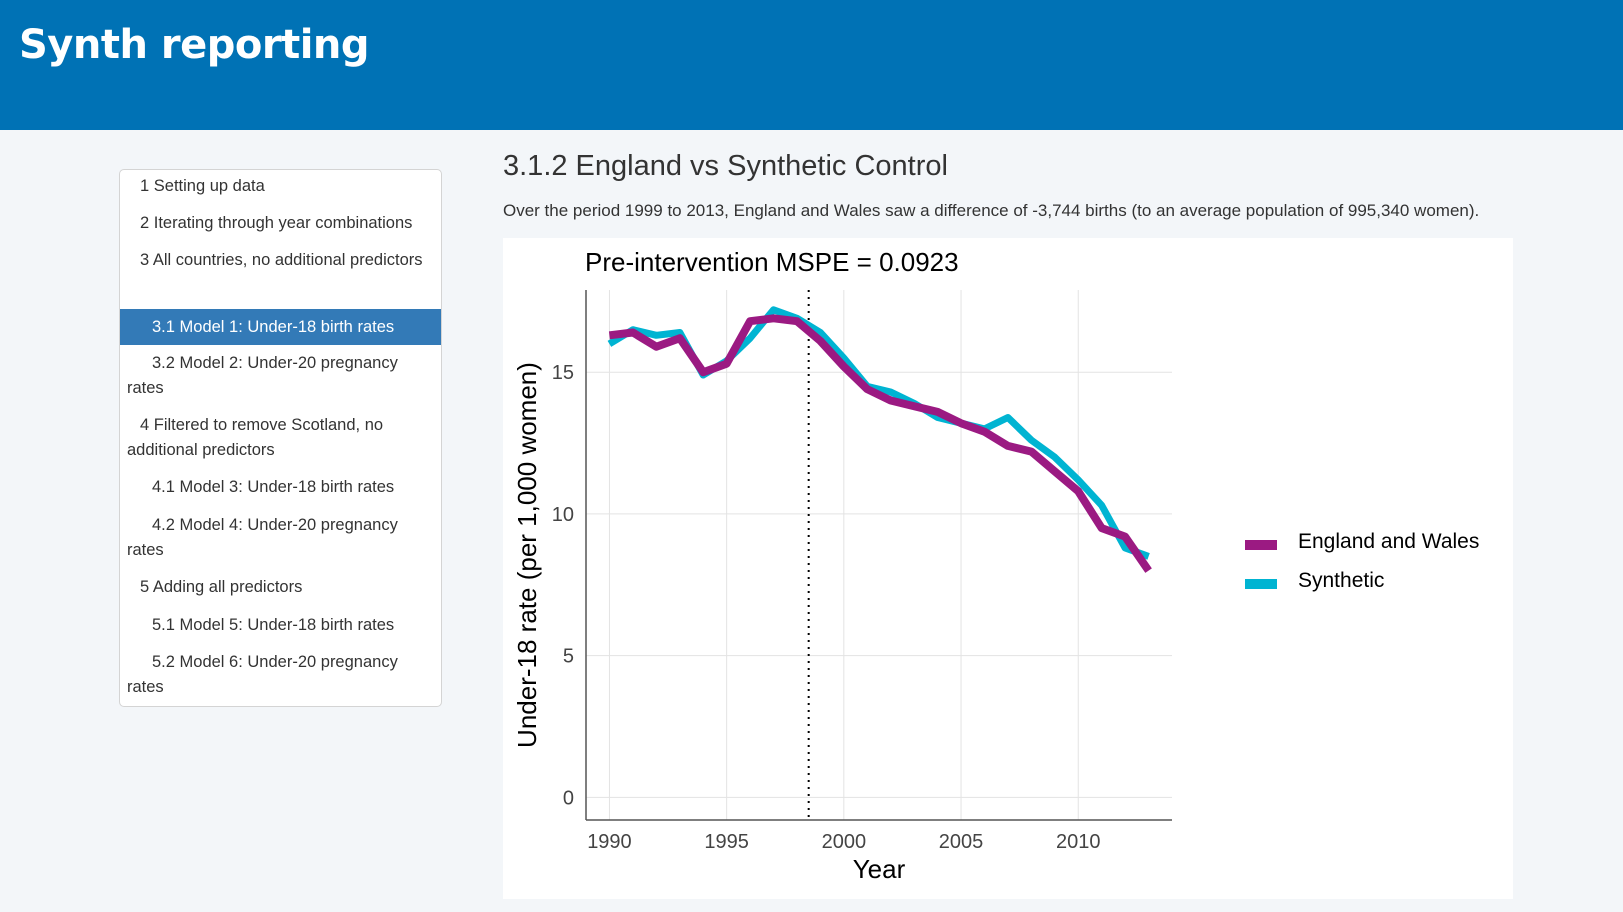 This screenshot has width=1623, height=912. I want to click on toc-item-model-3: 4.1 Model 3: Under-18 birth rates, so click(280, 490).